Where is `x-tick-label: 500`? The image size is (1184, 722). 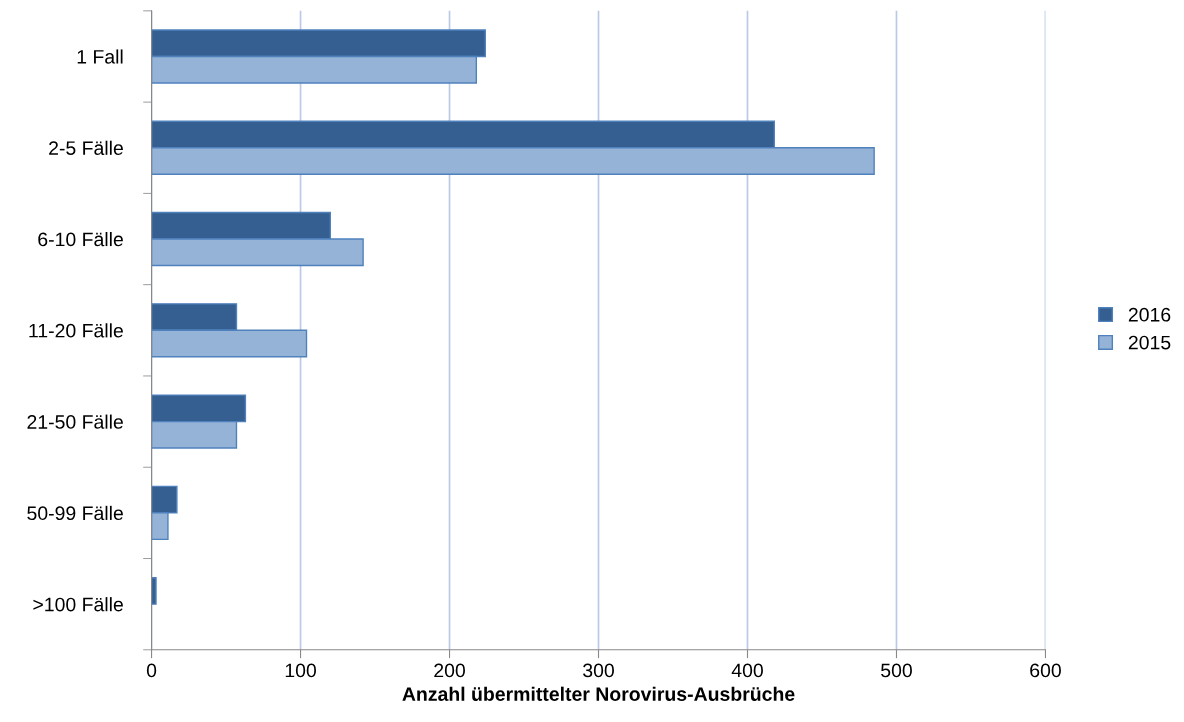 x-tick-label: 500 is located at coordinates (896, 670).